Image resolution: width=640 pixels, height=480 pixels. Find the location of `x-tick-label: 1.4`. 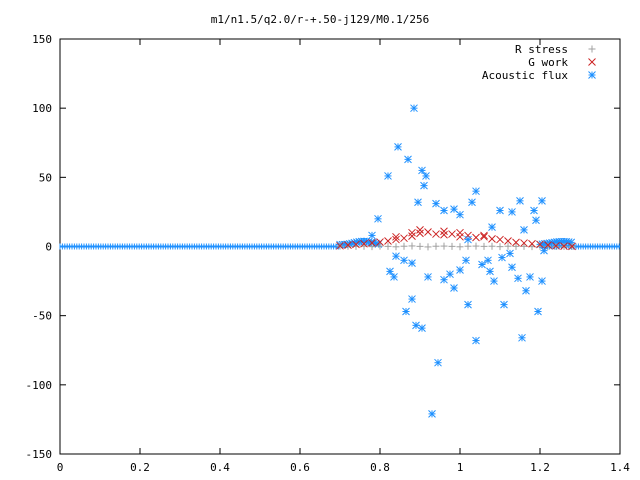

x-tick-label: 1.4 is located at coordinates (620, 467).